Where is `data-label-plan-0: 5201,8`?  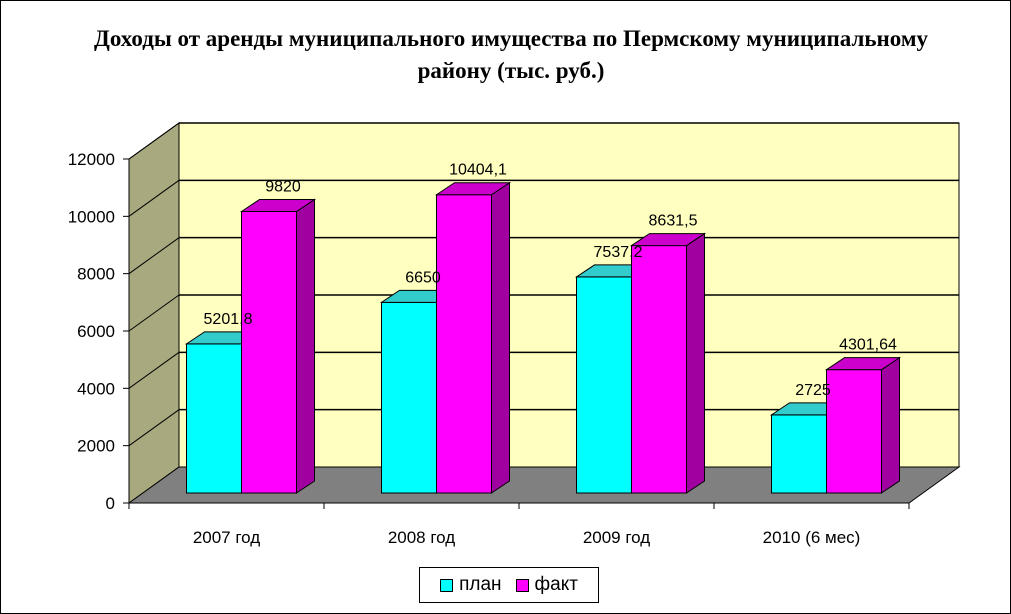
data-label-plan-0: 5201,8 is located at coordinates (228, 319).